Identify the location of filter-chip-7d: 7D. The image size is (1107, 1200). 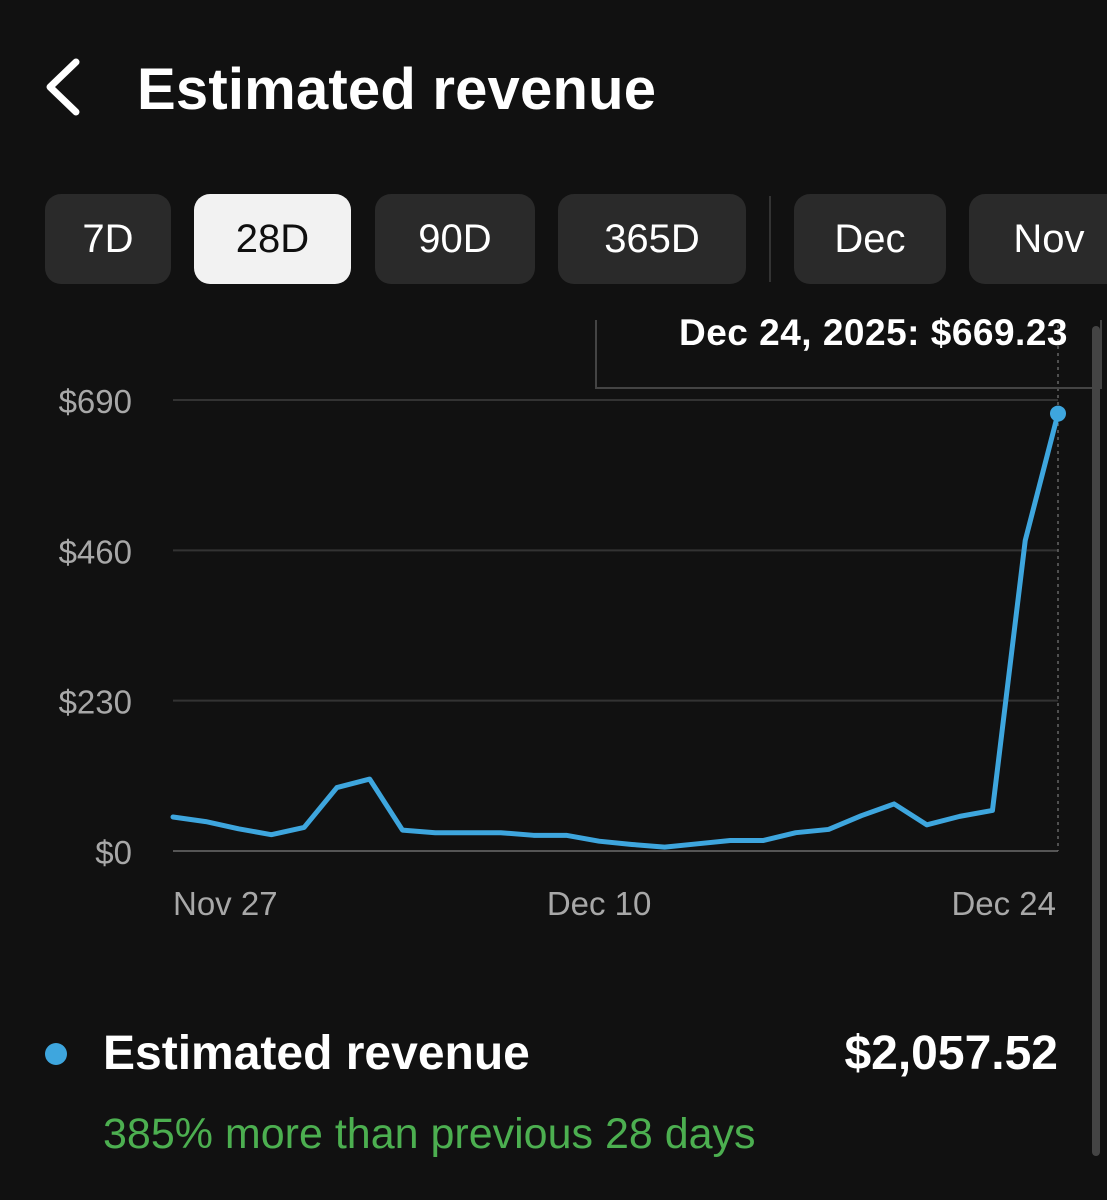
(108, 239).